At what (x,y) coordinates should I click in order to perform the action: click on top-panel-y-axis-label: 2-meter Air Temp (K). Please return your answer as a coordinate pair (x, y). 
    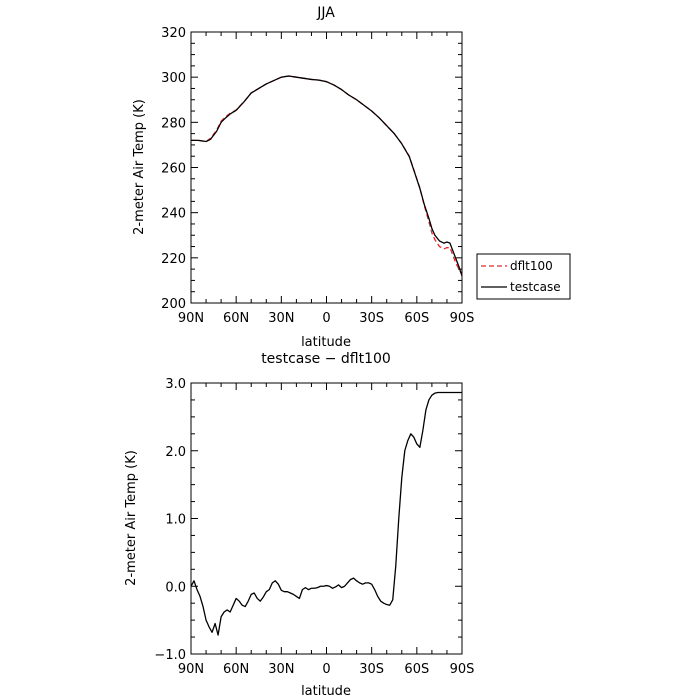
    Looking at the image, I should click on (139, 167).